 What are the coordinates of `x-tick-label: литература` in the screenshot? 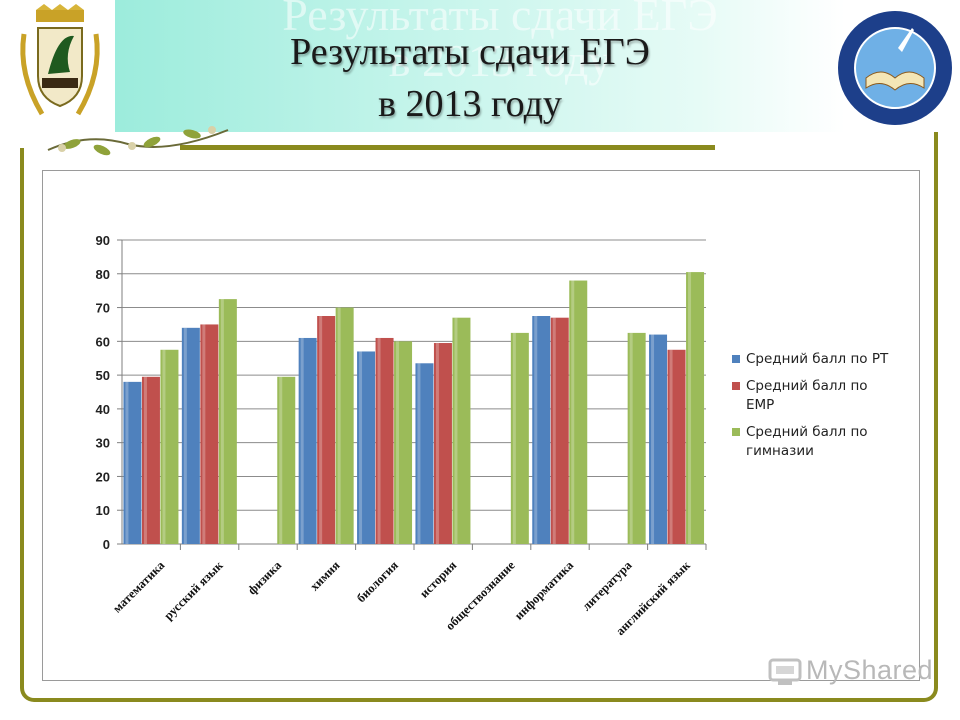 It's located at (607, 586).